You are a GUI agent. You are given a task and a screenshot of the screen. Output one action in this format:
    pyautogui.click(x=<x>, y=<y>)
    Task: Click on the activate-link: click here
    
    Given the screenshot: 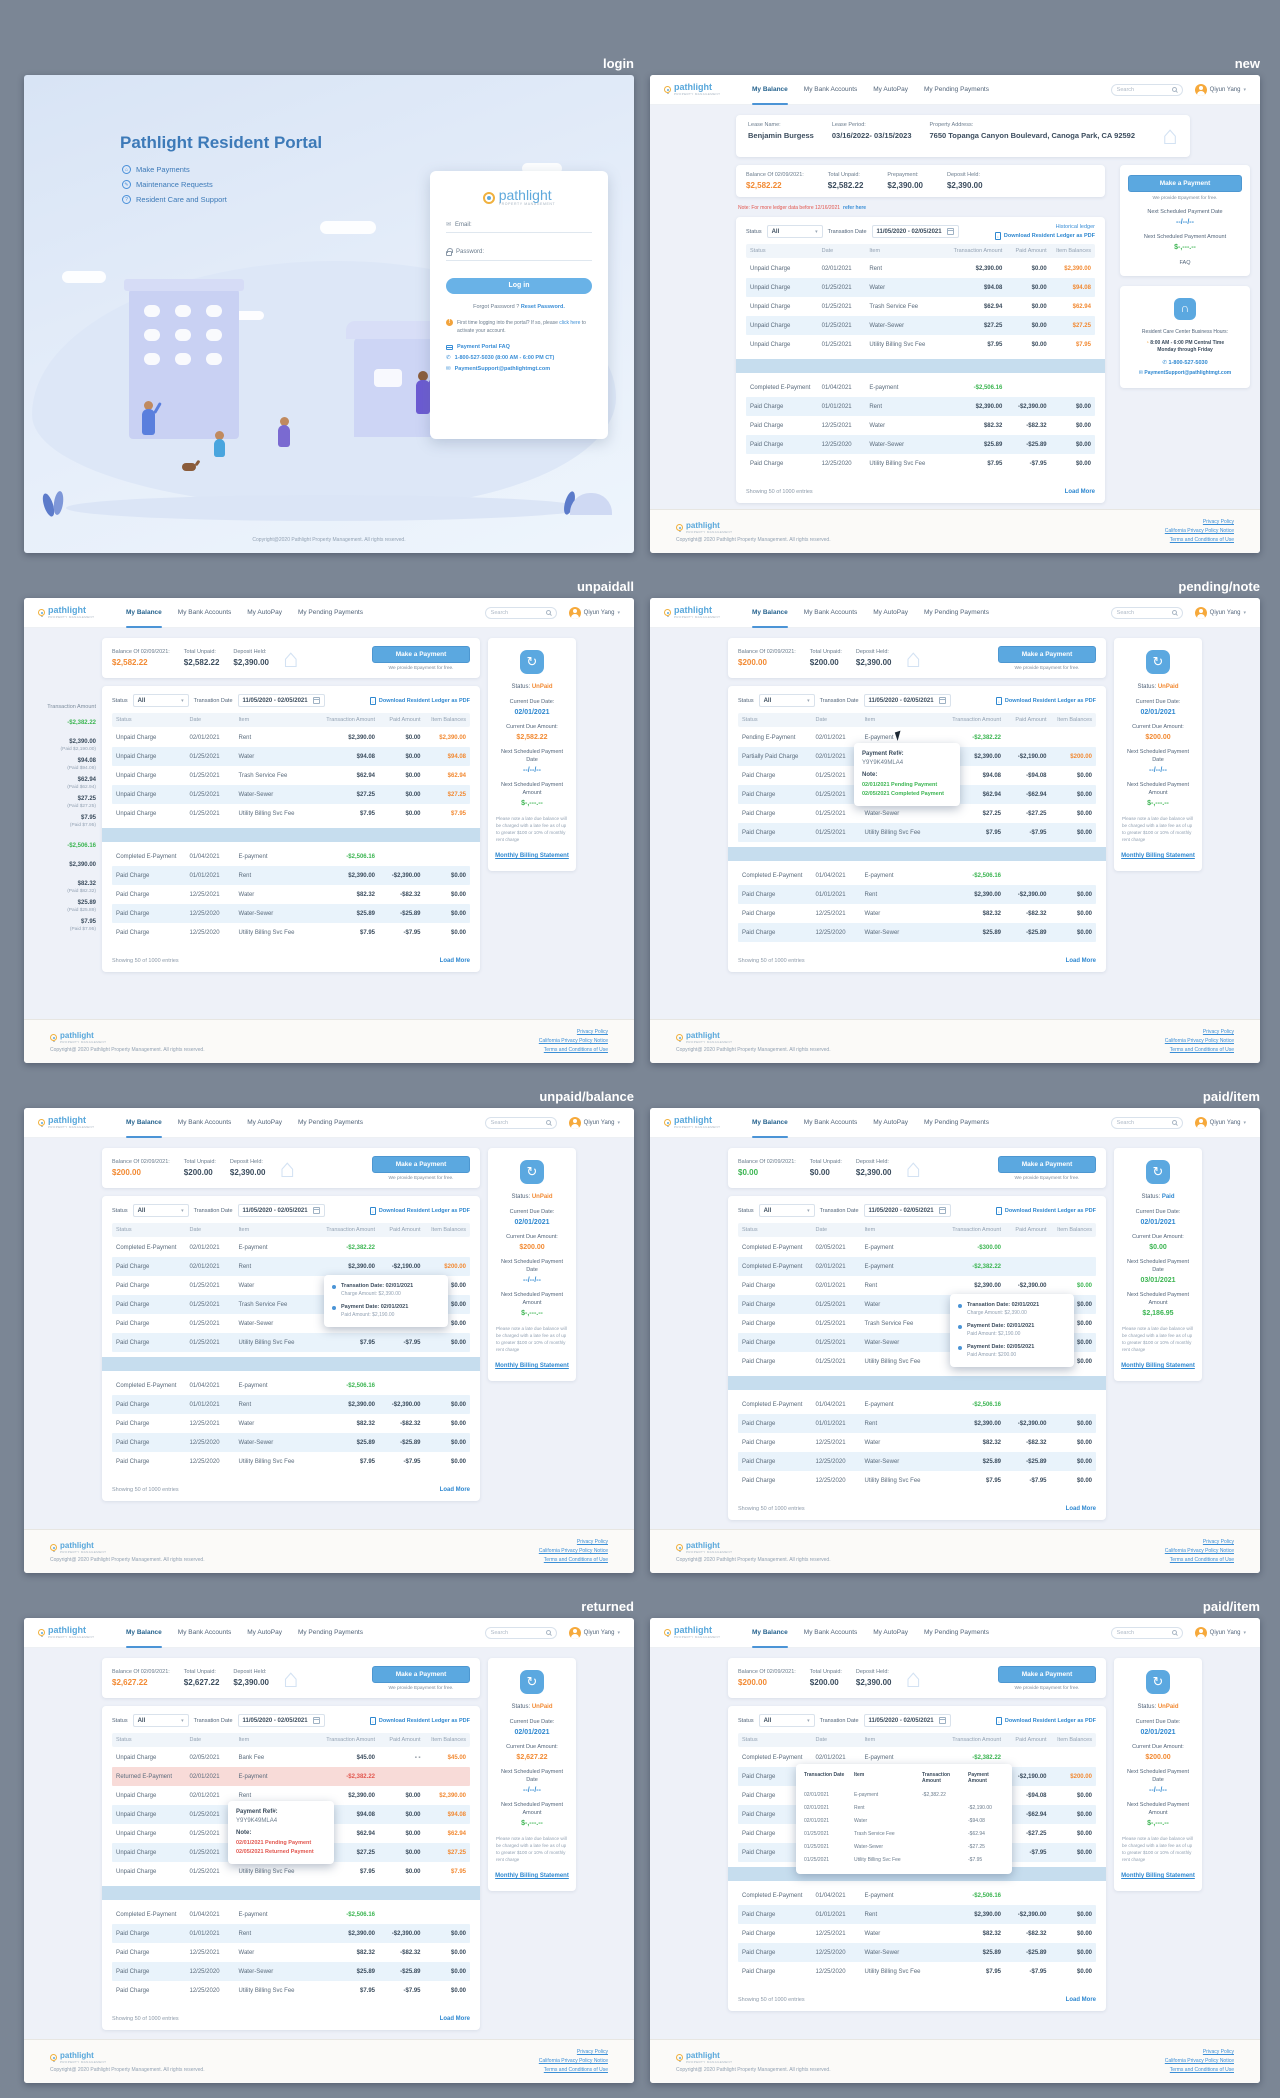 What is the action you would take?
    pyautogui.click(x=570, y=323)
    